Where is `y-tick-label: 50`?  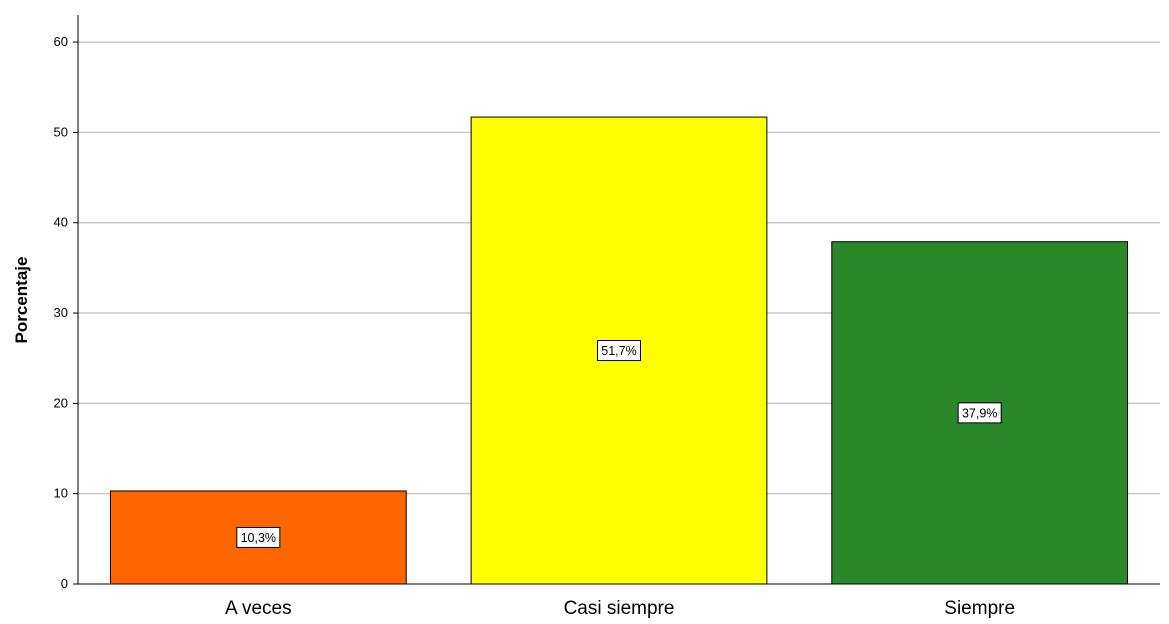 y-tick-label: 50 is located at coordinates (61, 131).